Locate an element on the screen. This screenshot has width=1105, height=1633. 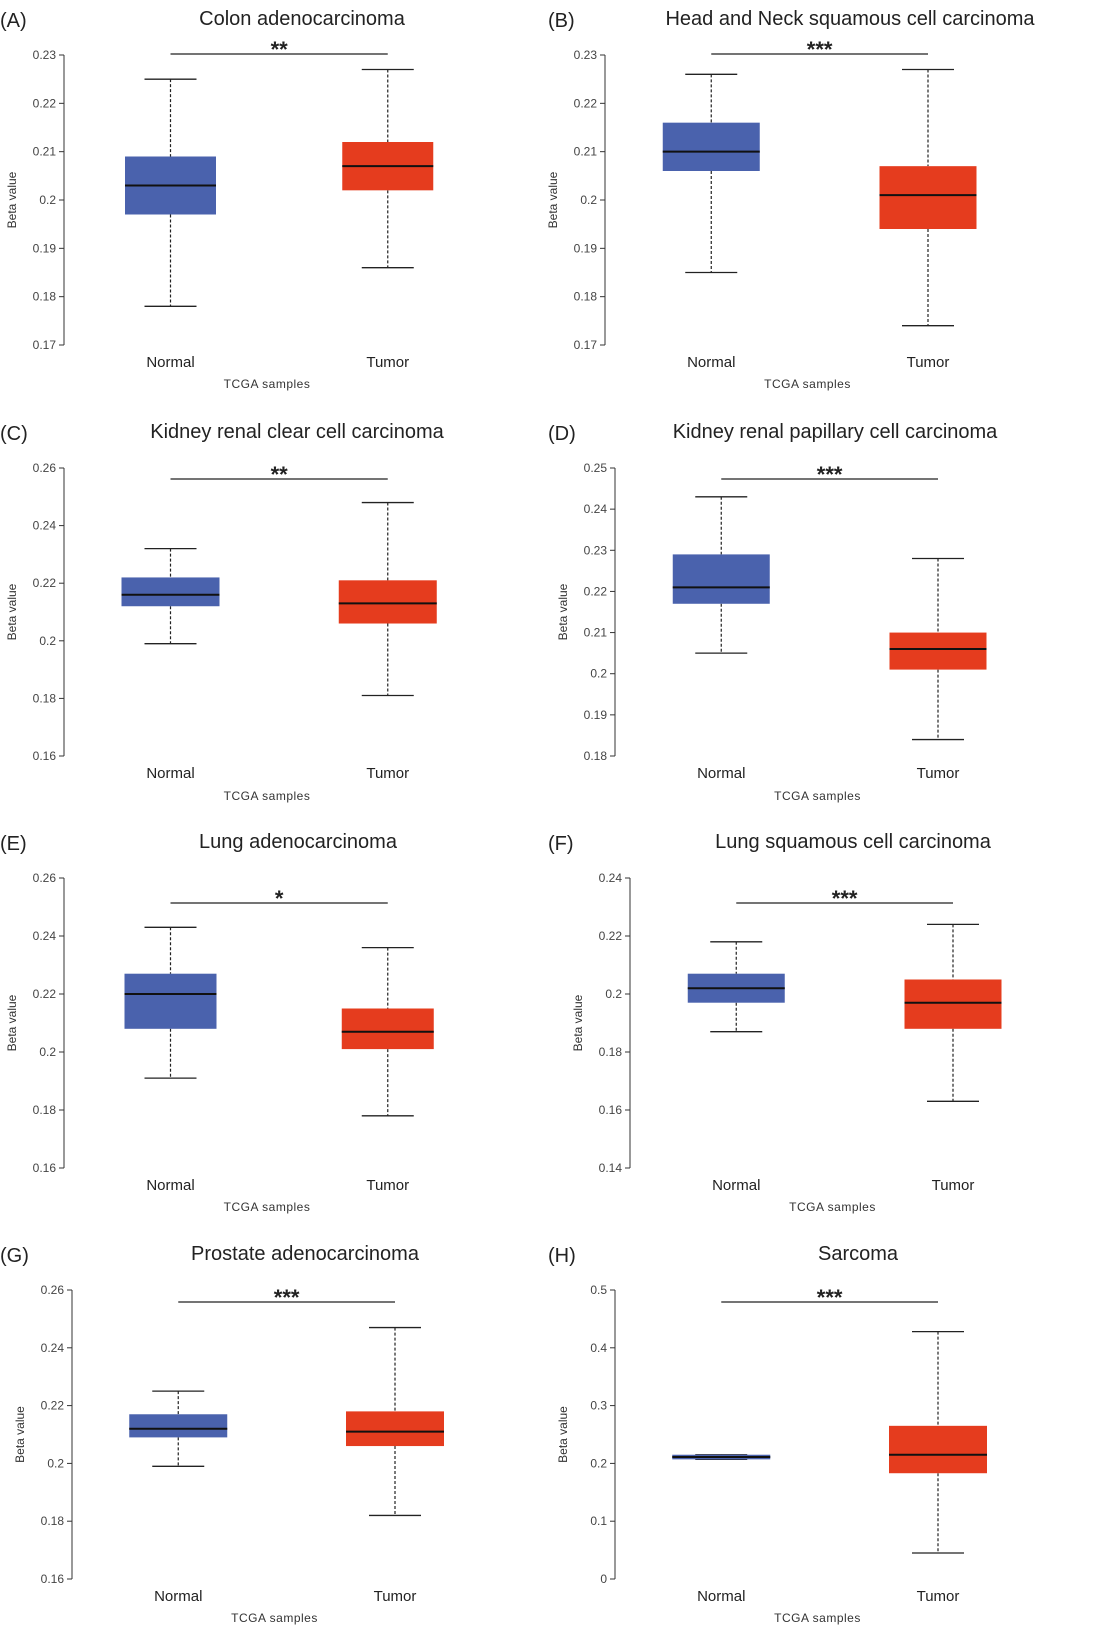
panel-label: (G) is located at coordinates (14, 1256).